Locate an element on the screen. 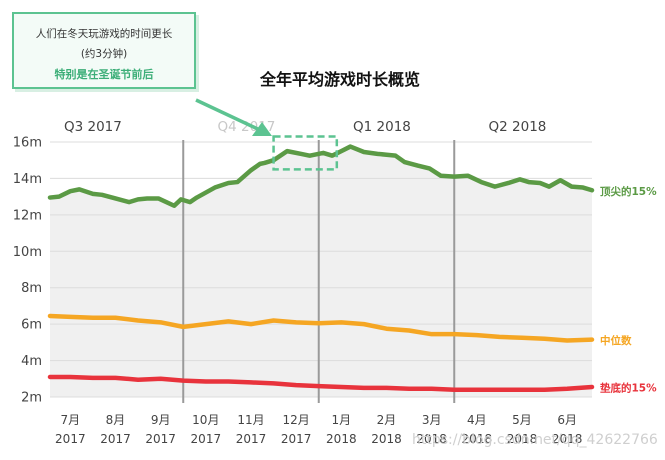 This screenshot has height=460, width=665. x-tick-month: 8月 is located at coordinates (116, 420).